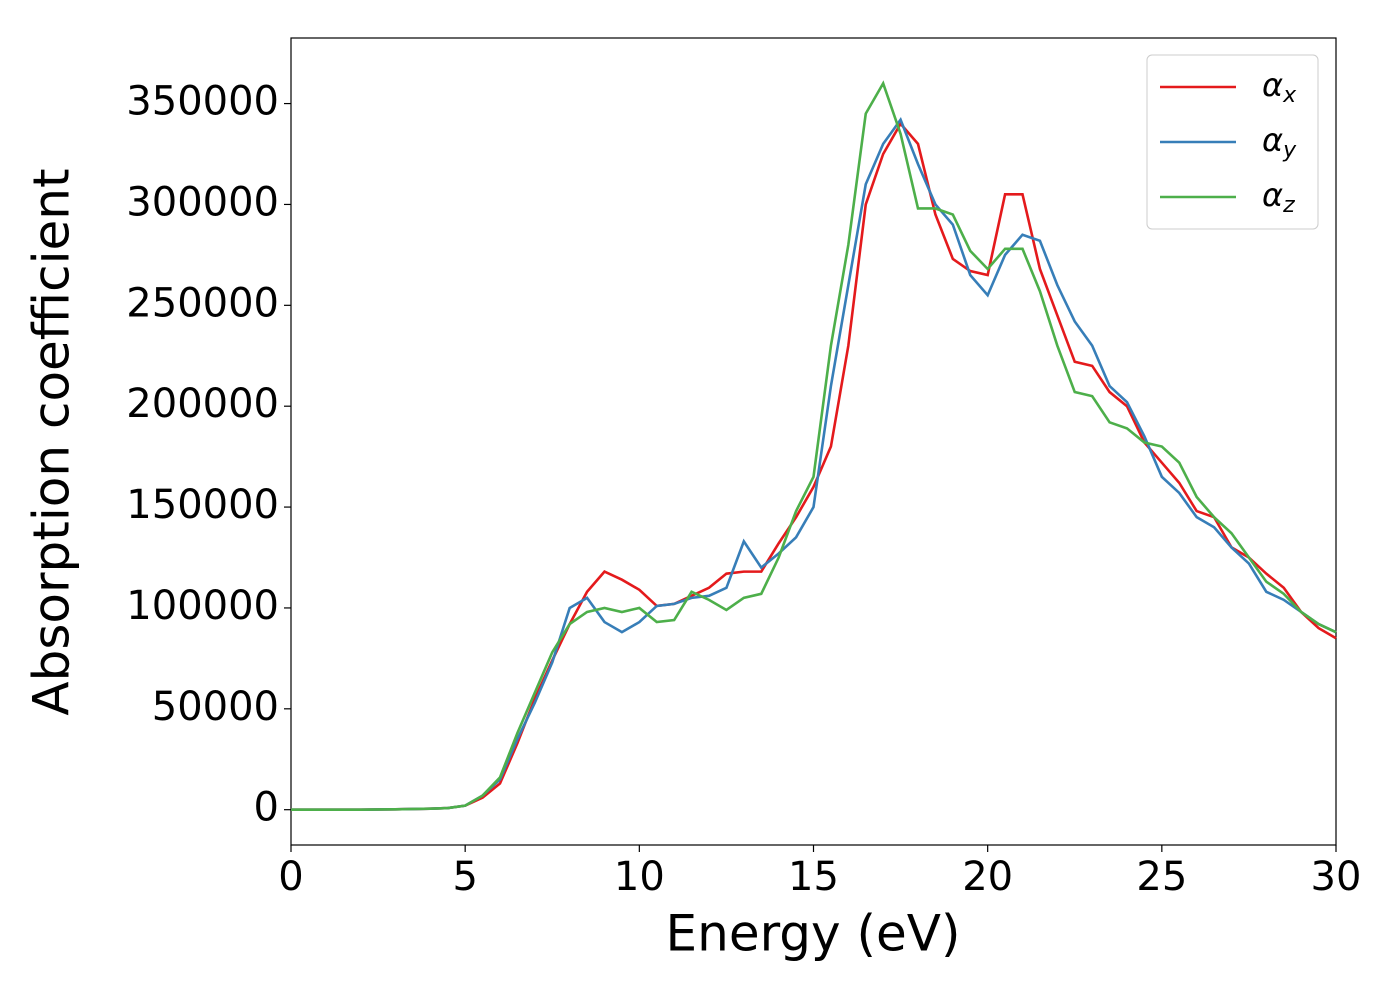 This screenshot has width=1400, height=1000. Describe the element at coordinates (266, 808) in the screenshot. I see `y-tick-label: 0` at that location.